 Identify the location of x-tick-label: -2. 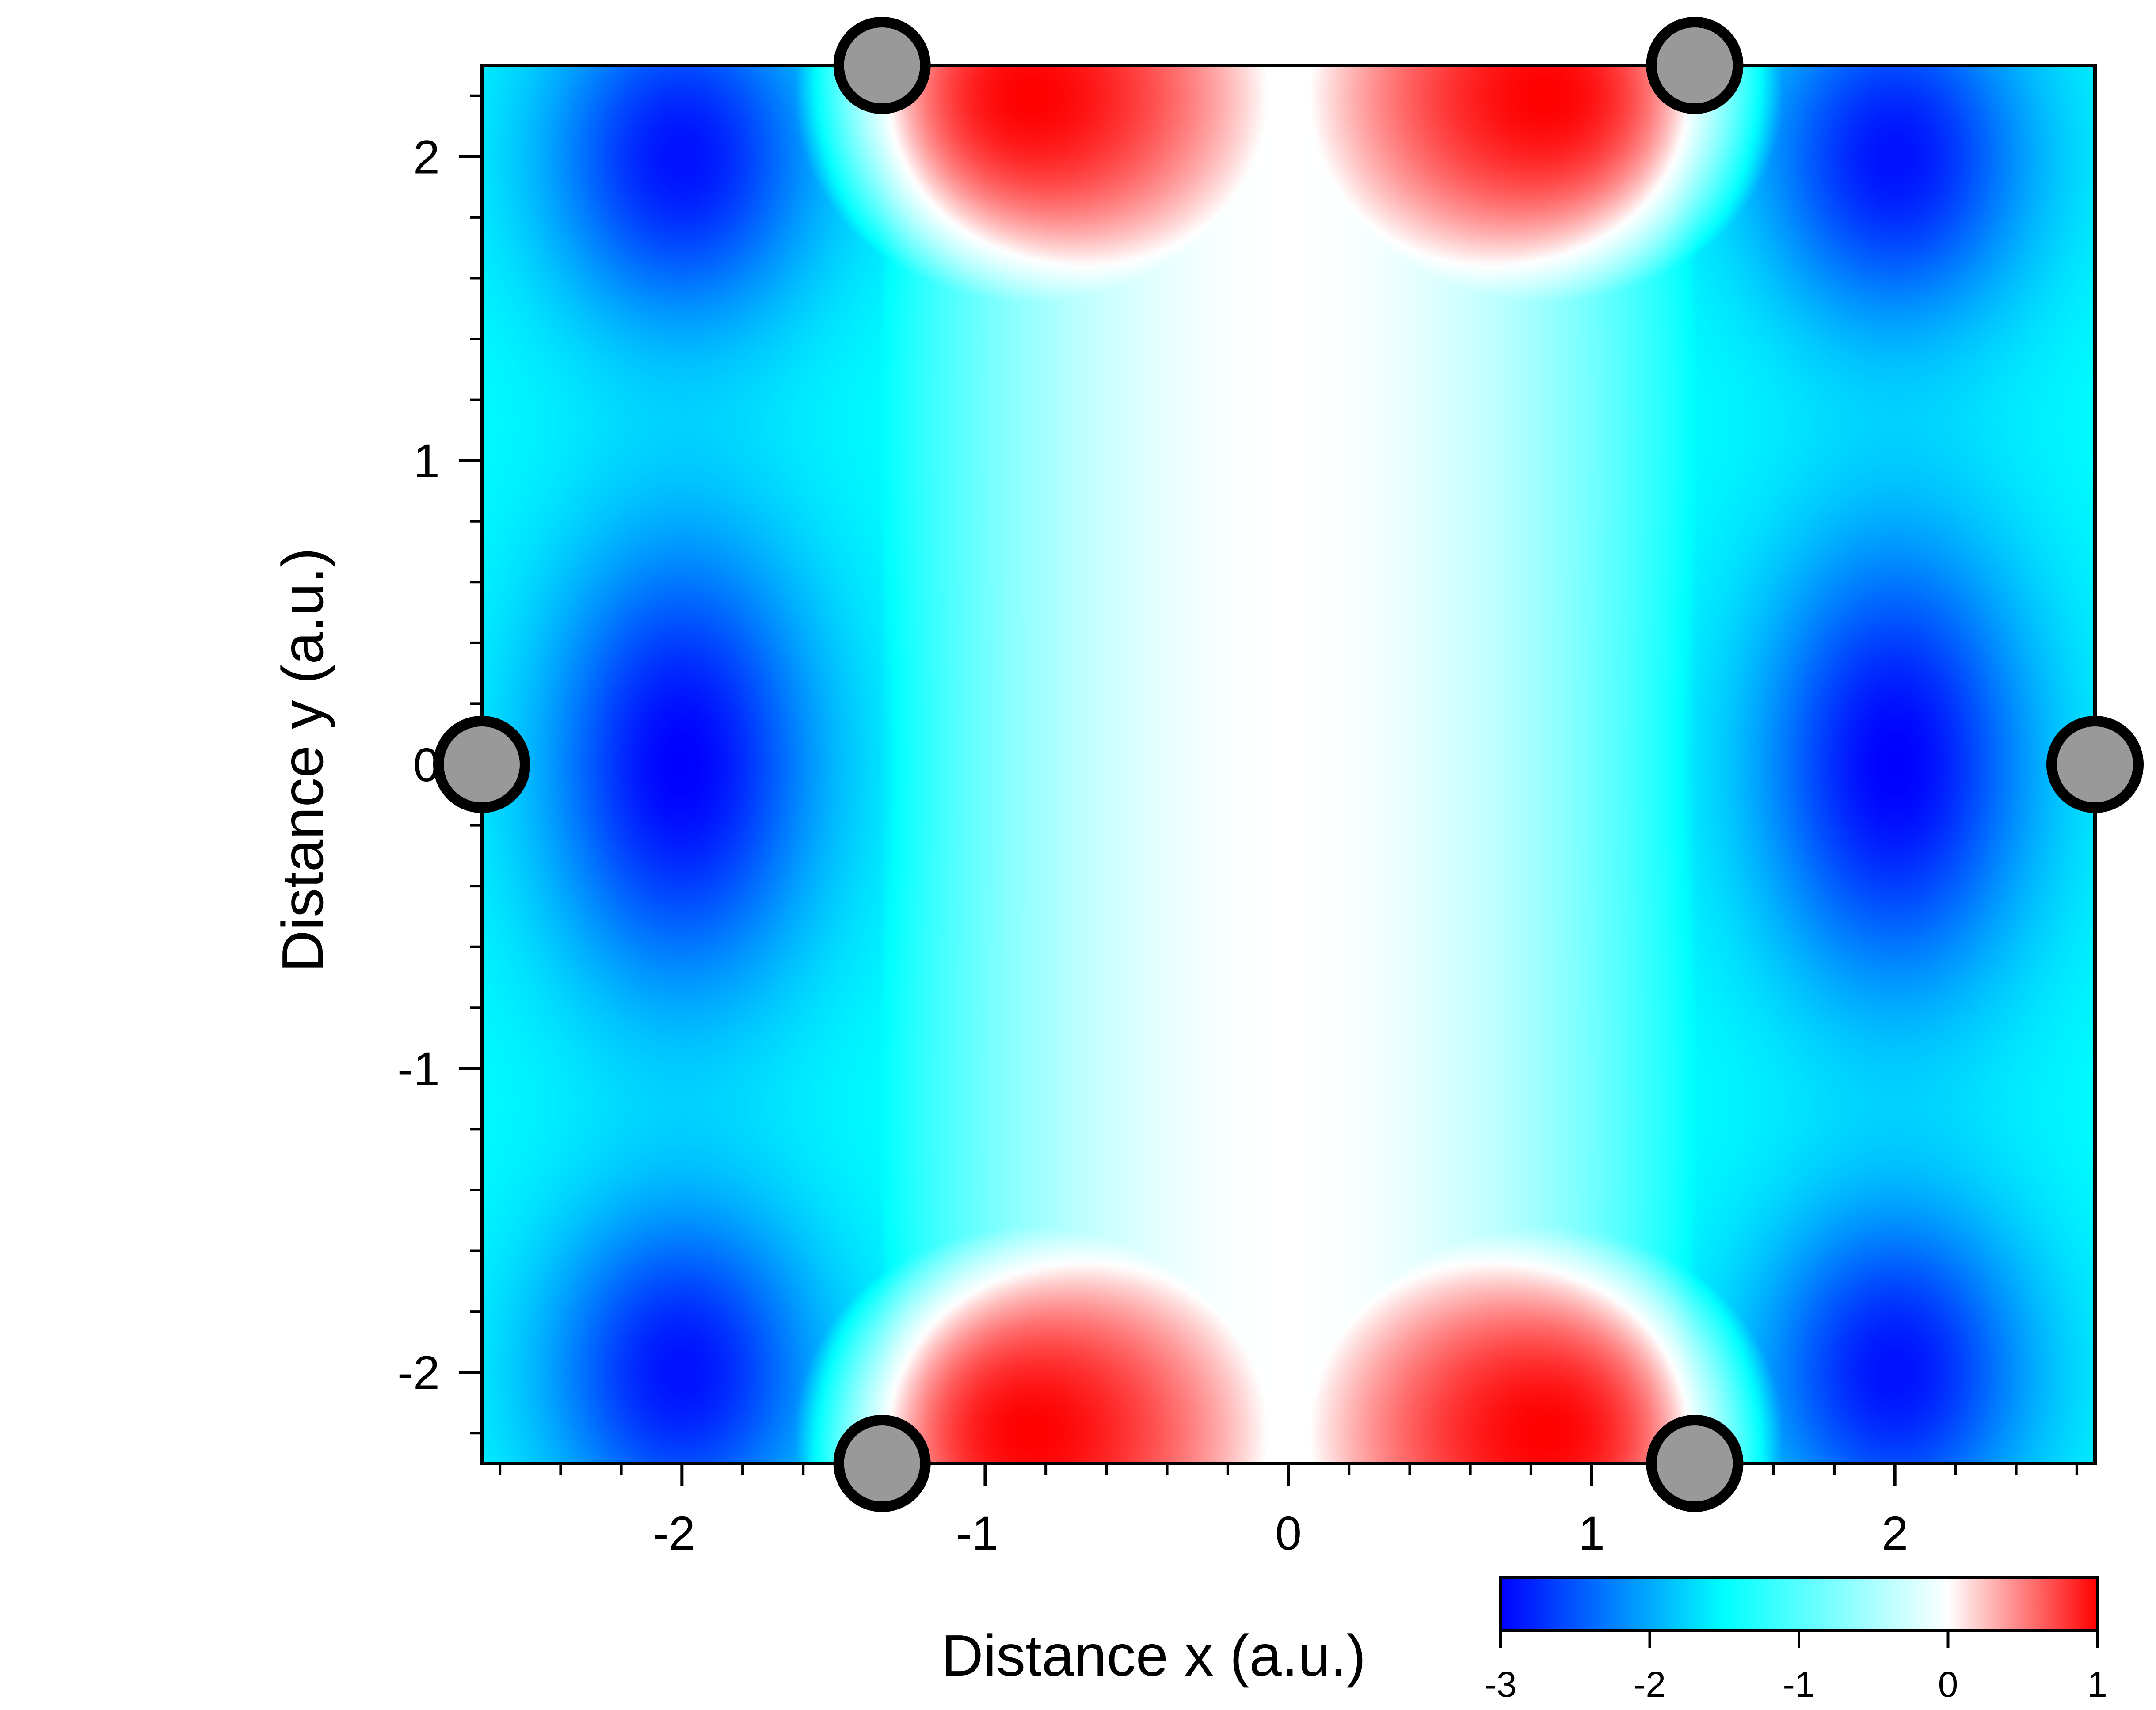
(674, 1533).